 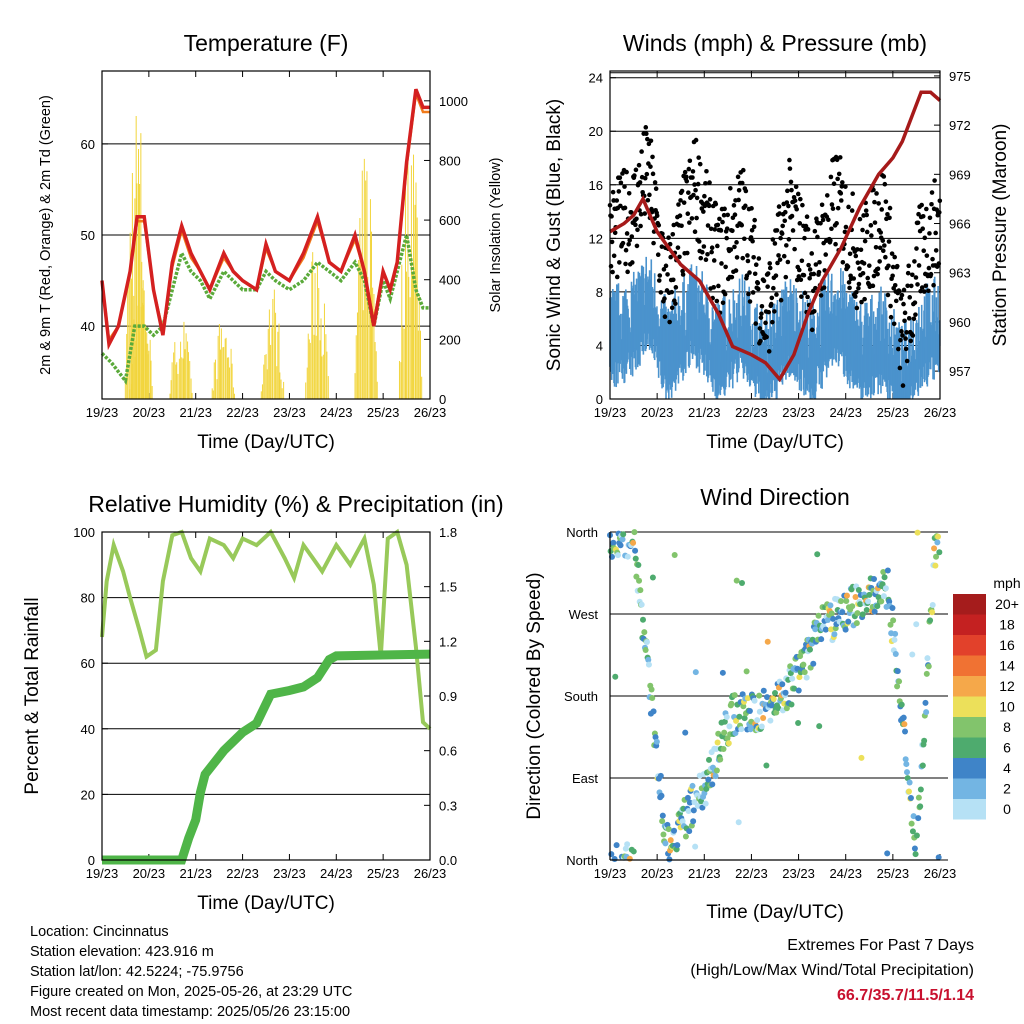 What do you see at coordinates (450, 160) in the screenshot?
I see `y-right-tick-label: 800` at bounding box center [450, 160].